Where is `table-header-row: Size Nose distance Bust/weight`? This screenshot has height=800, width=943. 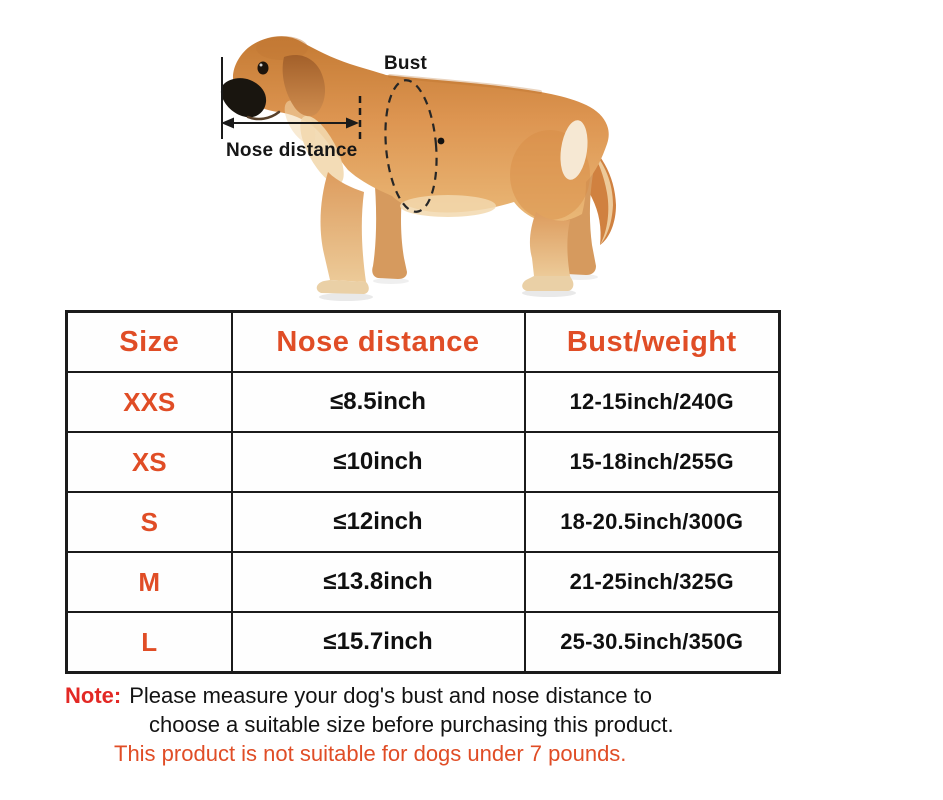
table-header-row: Size Nose distance Bust/weight is located at coordinates (423, 341).